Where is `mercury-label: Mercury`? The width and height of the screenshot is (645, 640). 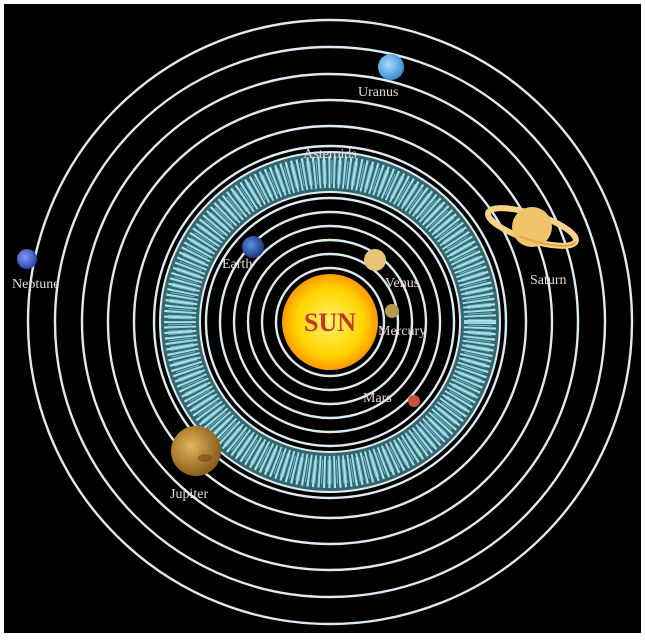
mercury-label: Mercury is located at coordinates (402, 331).